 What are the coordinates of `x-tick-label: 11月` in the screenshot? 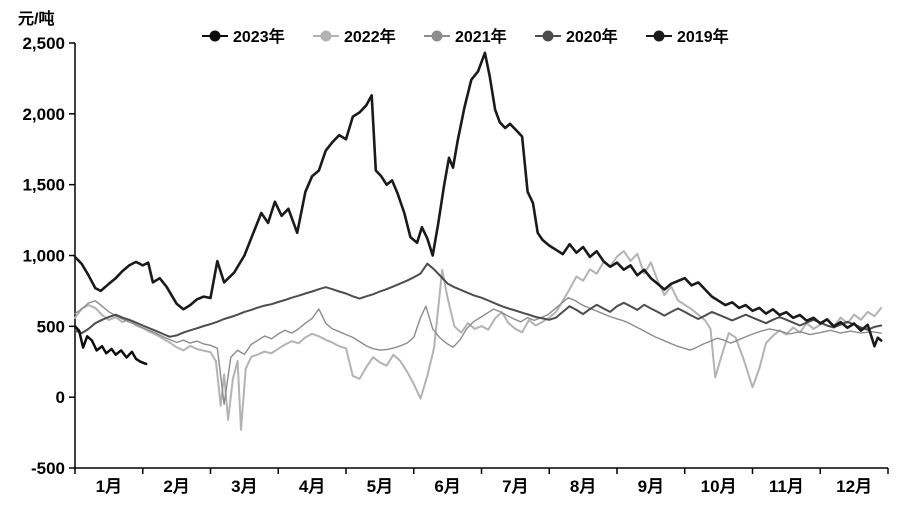 It's located at (786, 486).